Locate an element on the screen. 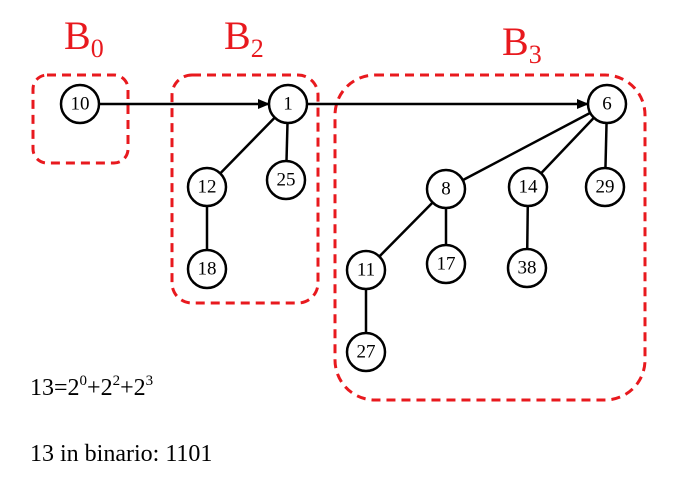 This screenshot has width=677, height=485. node-key: 1 is located at coordinates (288, 103).